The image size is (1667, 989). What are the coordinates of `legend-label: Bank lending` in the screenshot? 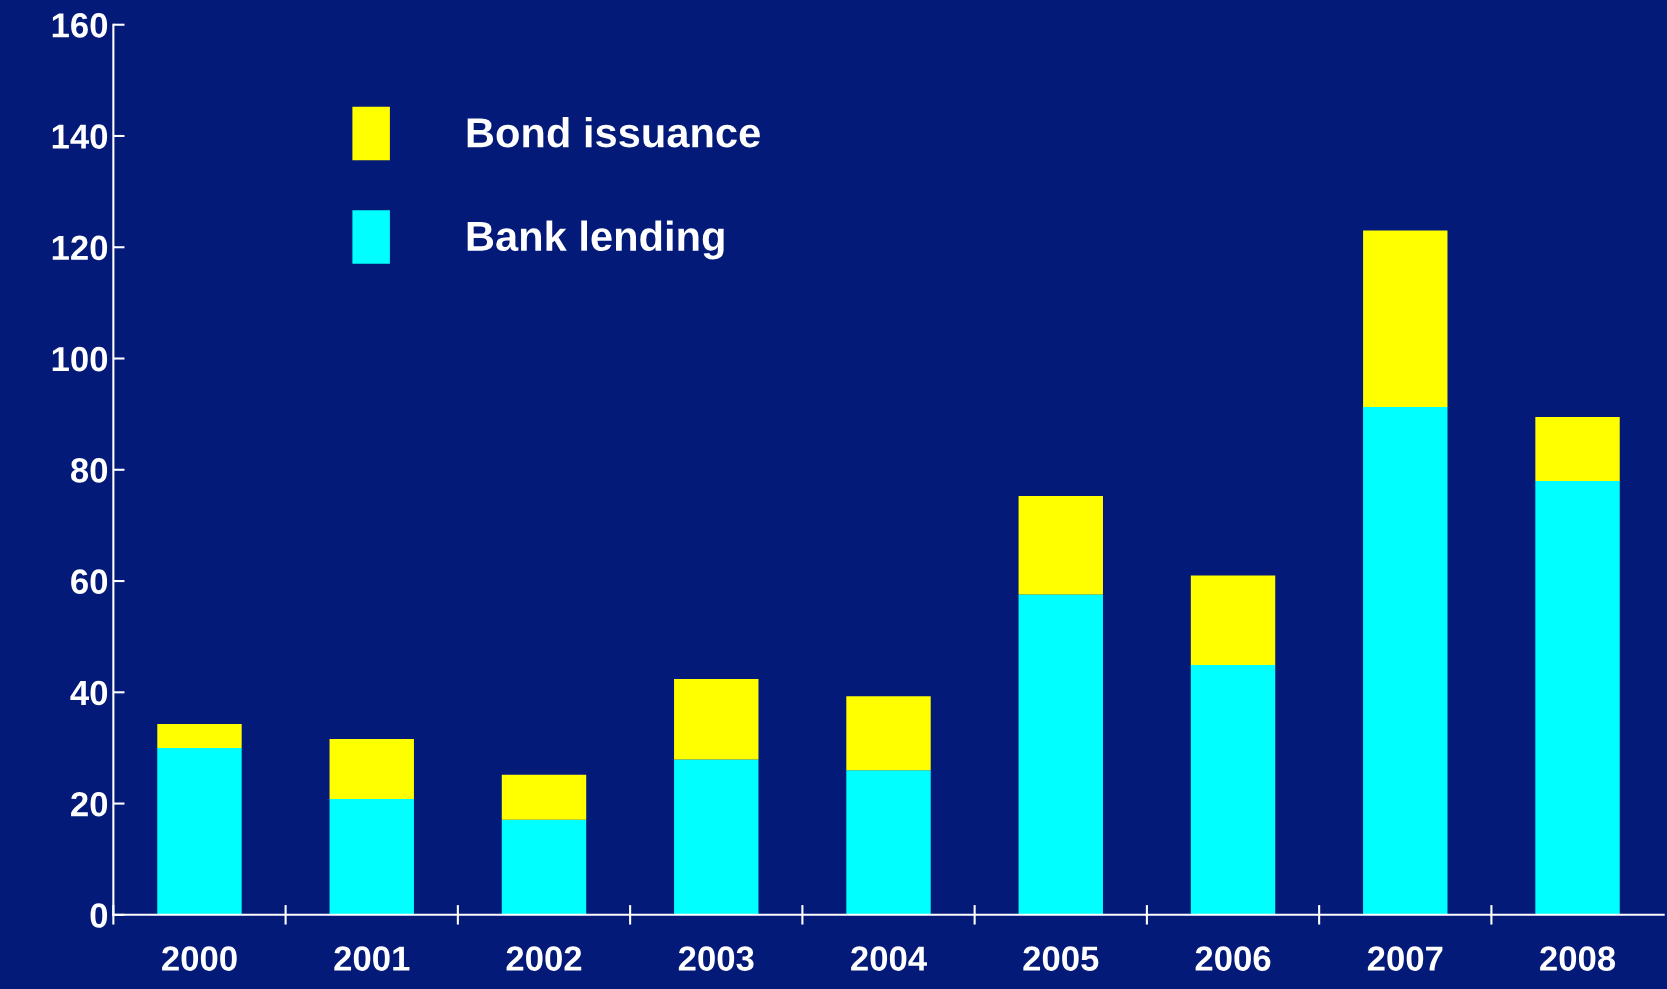 It's located at (595, 240).